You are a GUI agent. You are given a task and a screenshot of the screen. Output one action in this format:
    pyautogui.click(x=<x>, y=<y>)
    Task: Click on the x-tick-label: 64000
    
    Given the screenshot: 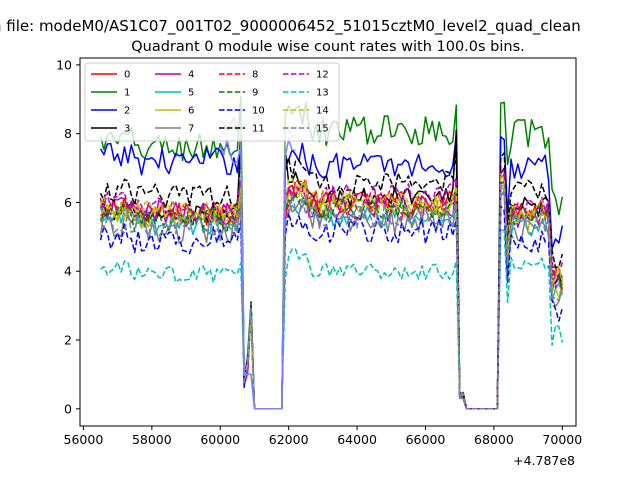 What is the action you would take?
    pyautogui.click(x=357, y=439)
    